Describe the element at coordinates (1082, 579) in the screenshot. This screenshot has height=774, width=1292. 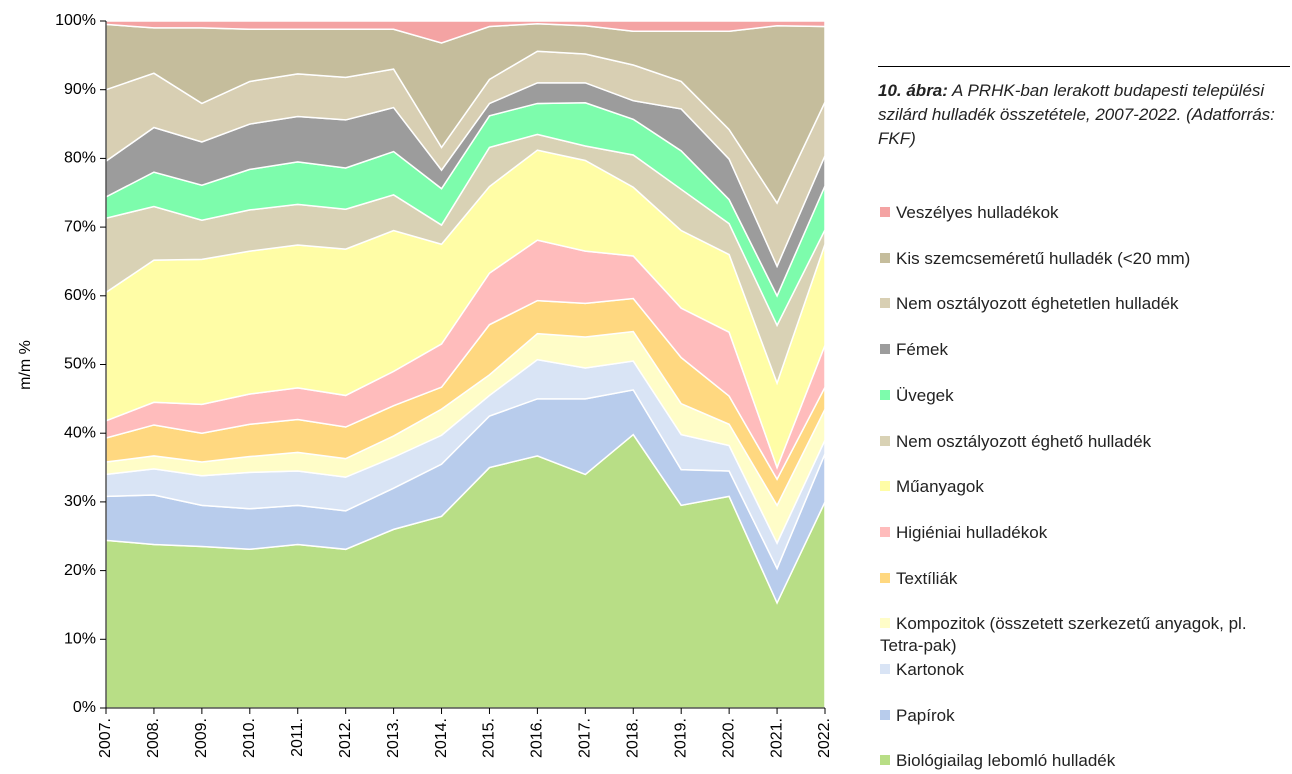
I see `legend-item: Textíliák` at that location.